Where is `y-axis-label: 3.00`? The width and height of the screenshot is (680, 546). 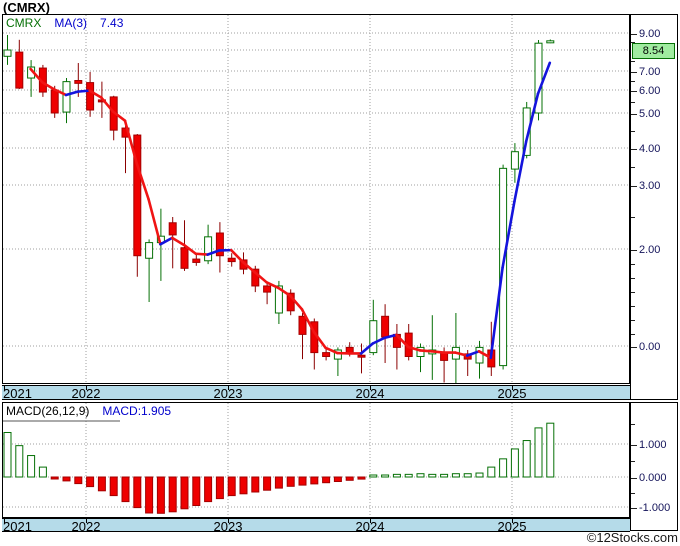
y-axis-label: 3.00 is located at coordinates (650, 186).